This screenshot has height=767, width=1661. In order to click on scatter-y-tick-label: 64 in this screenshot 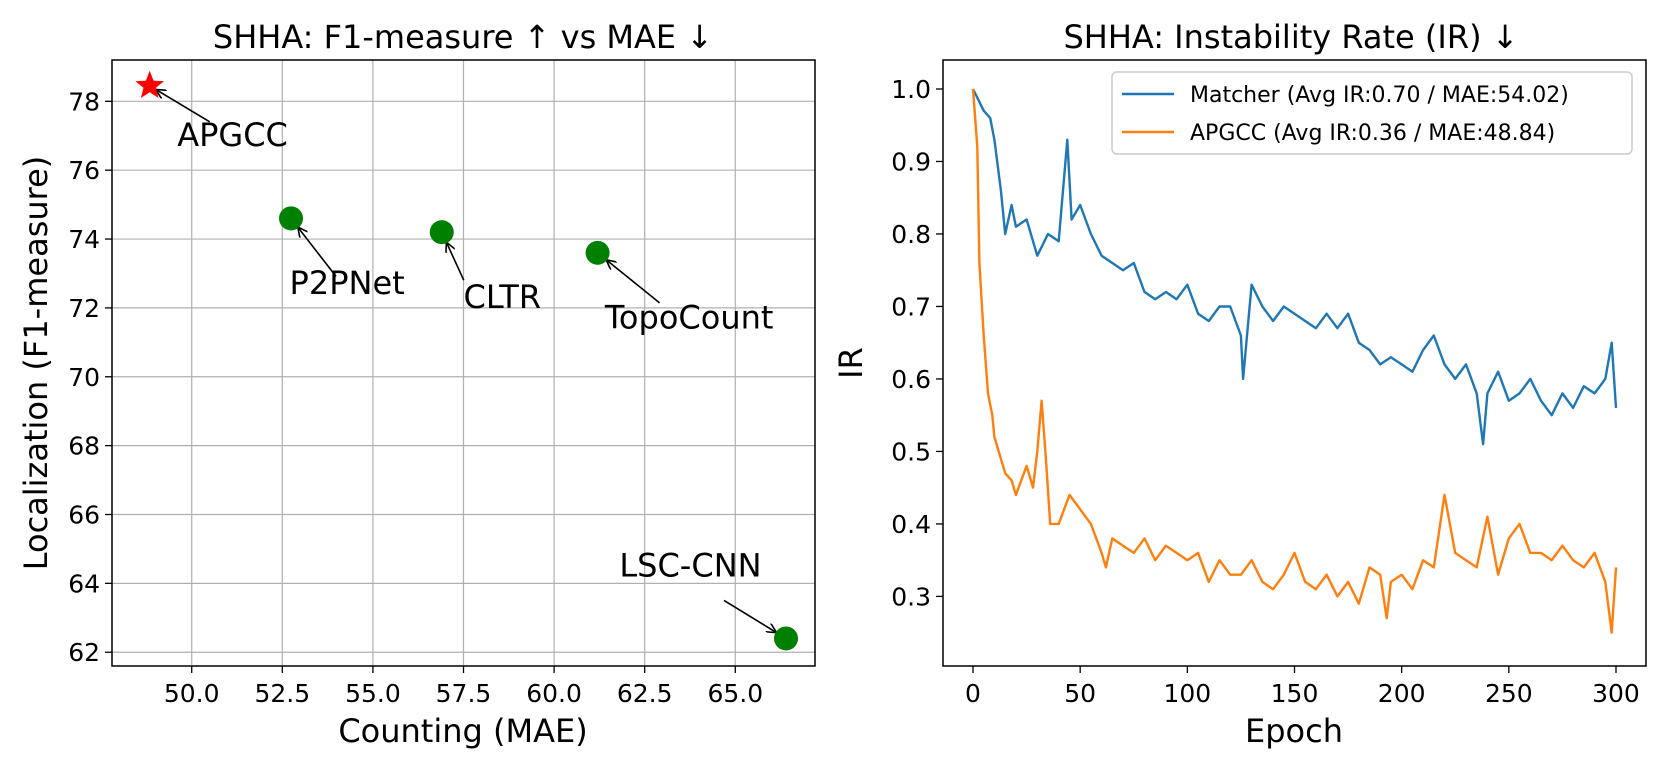, I will do `click(84, 583)`.